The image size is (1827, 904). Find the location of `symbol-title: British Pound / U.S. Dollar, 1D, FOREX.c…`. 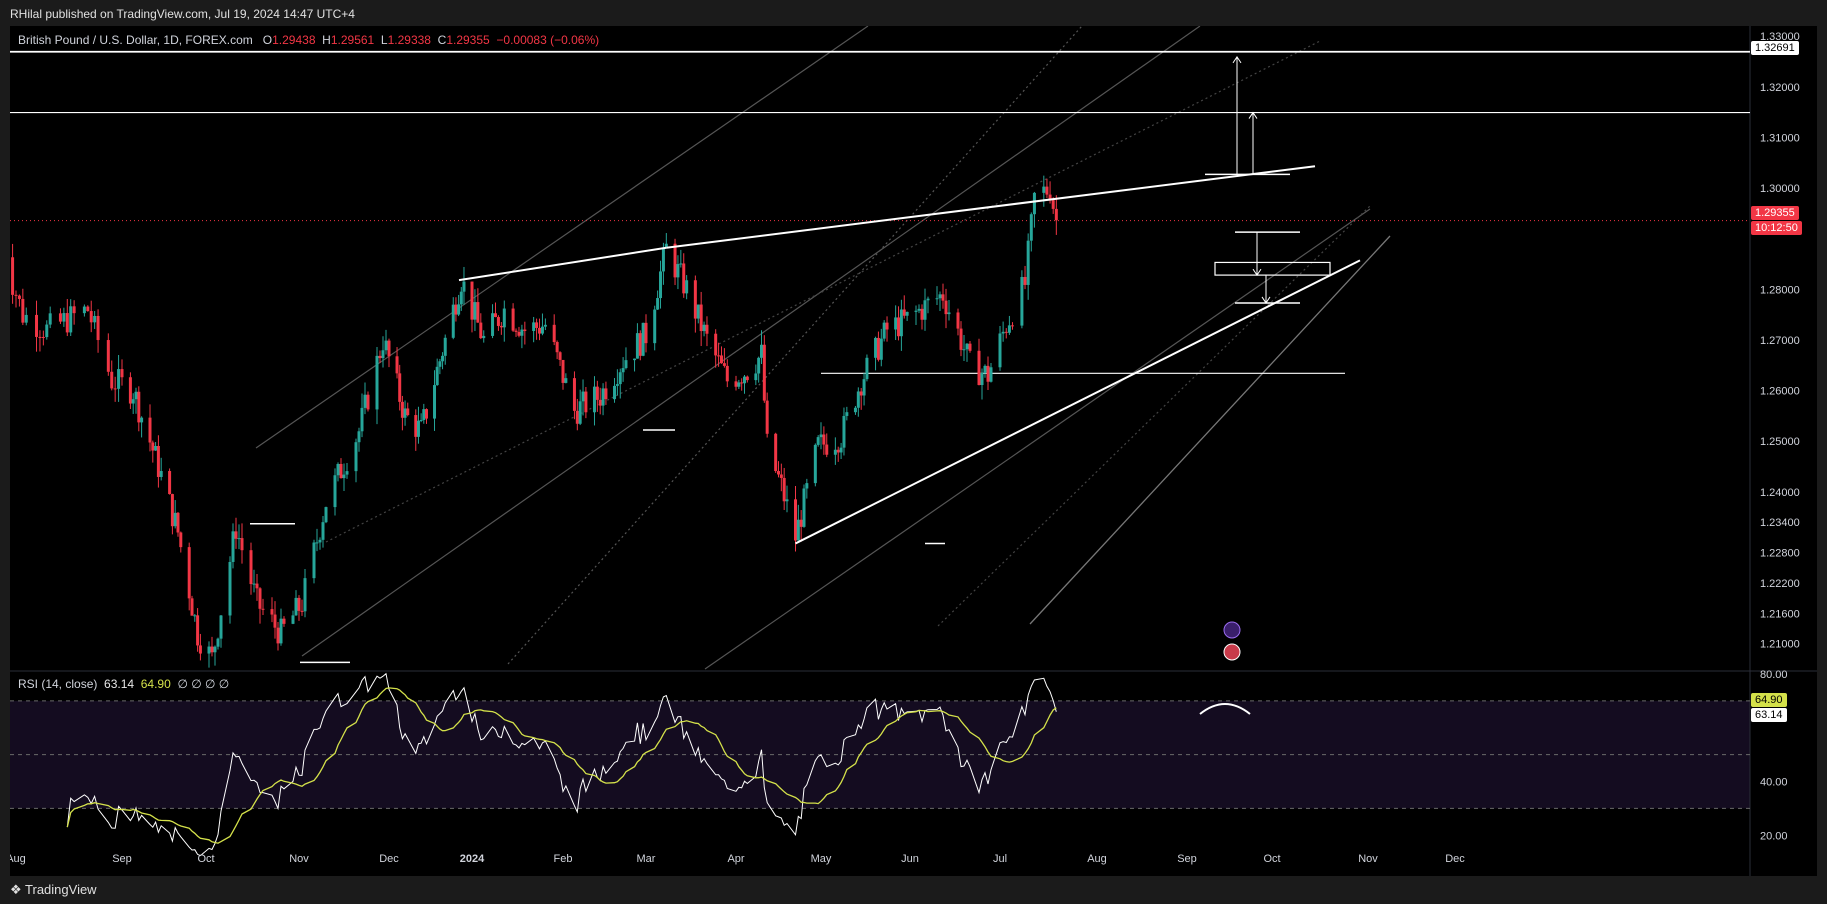

symbol-title: British Pound / U.S. Dollar, 1D, FOREX.c… is located at coordinates (135, 40).